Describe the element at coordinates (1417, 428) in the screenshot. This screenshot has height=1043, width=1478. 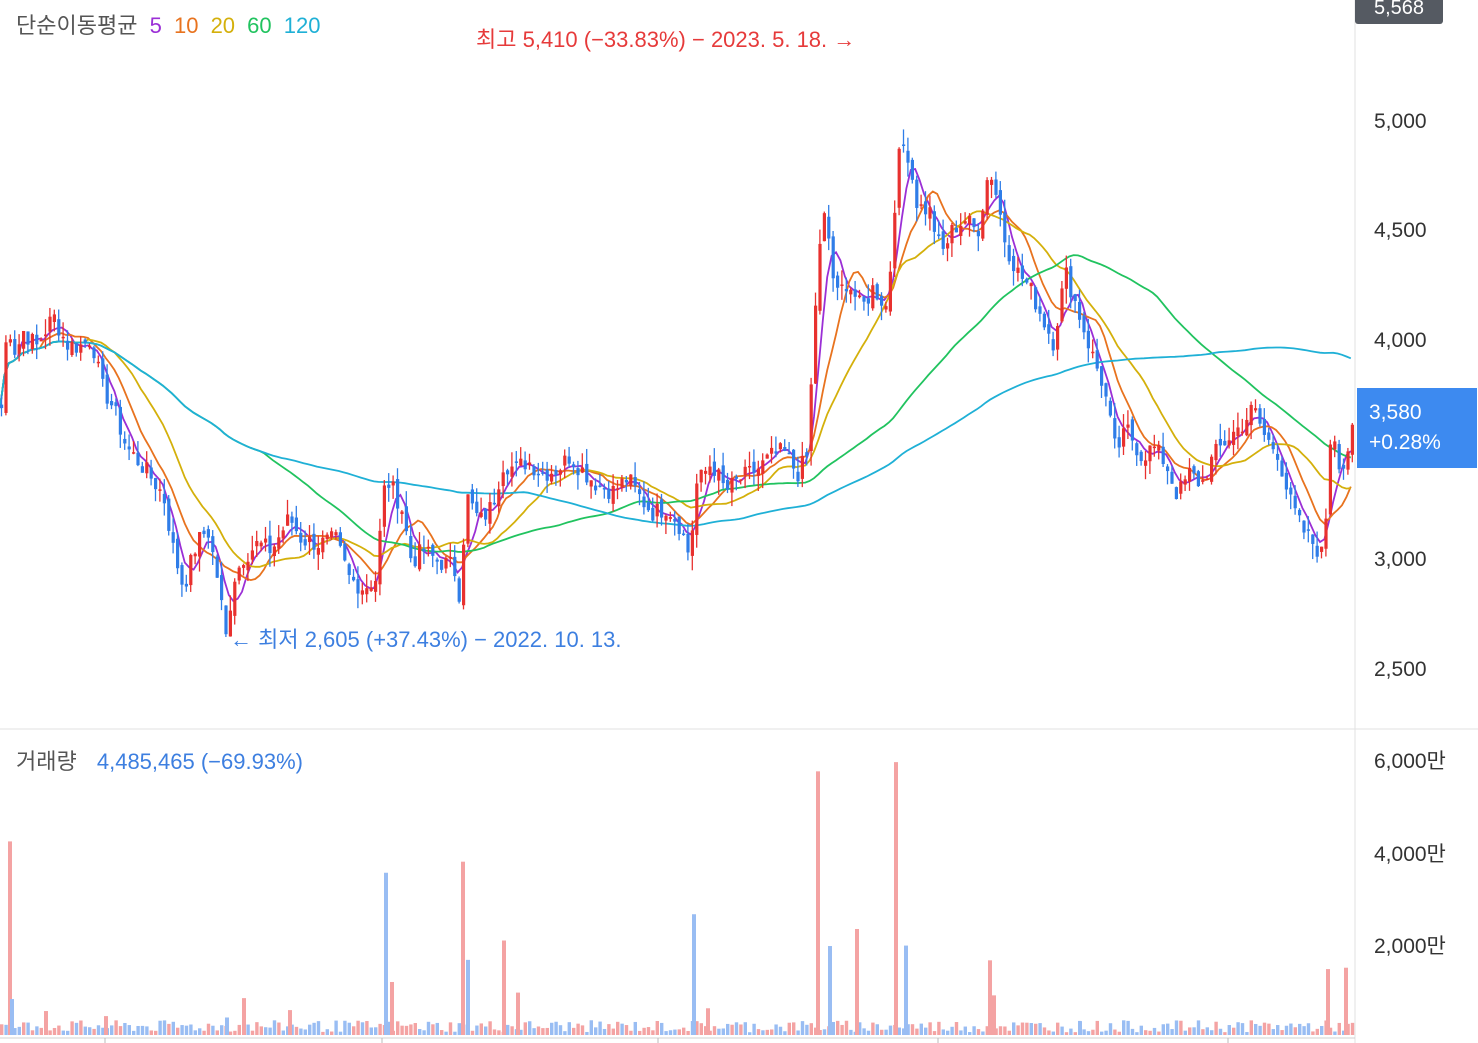
I see `last-price-badge: 3,580 +0.28%` at that location.